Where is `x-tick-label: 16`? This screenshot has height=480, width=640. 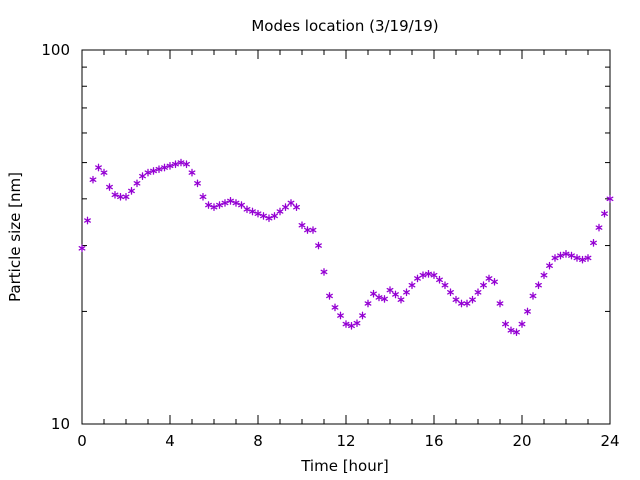 x-tick-label: 16 is located at coordinates (433, 441).